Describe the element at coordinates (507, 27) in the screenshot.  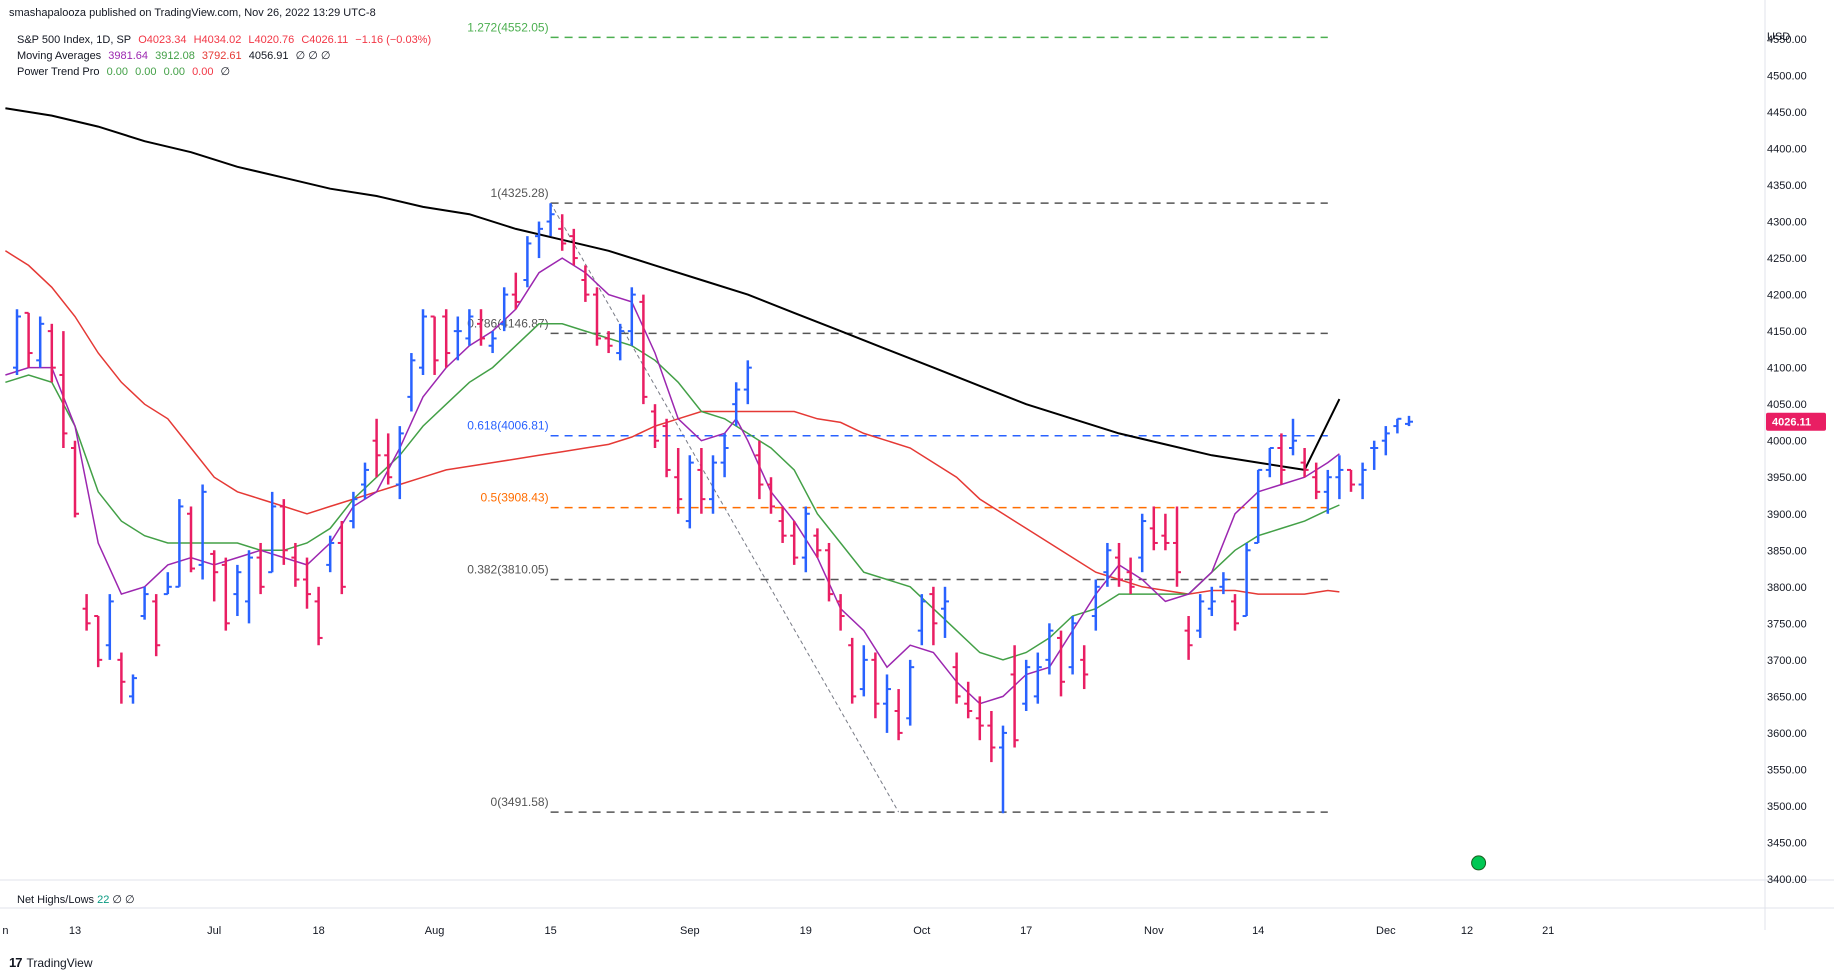
I see `fib-level-label: 1.272(4552.05)` at that location.